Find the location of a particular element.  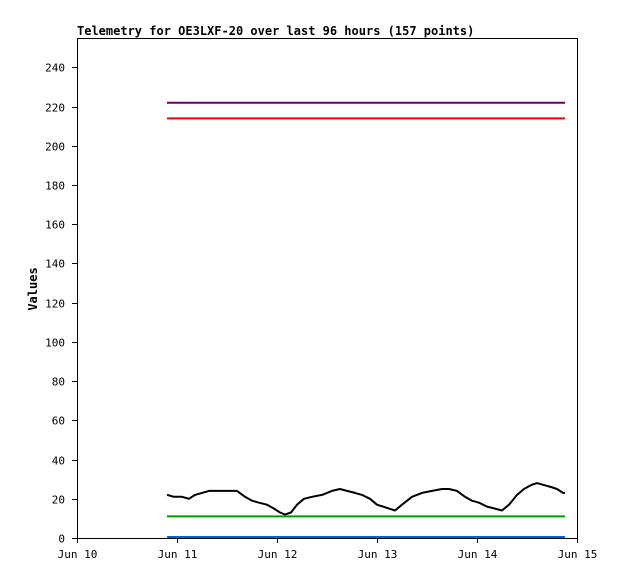

x-tick-label: Jun 11 is located at coordinates (178, 554).